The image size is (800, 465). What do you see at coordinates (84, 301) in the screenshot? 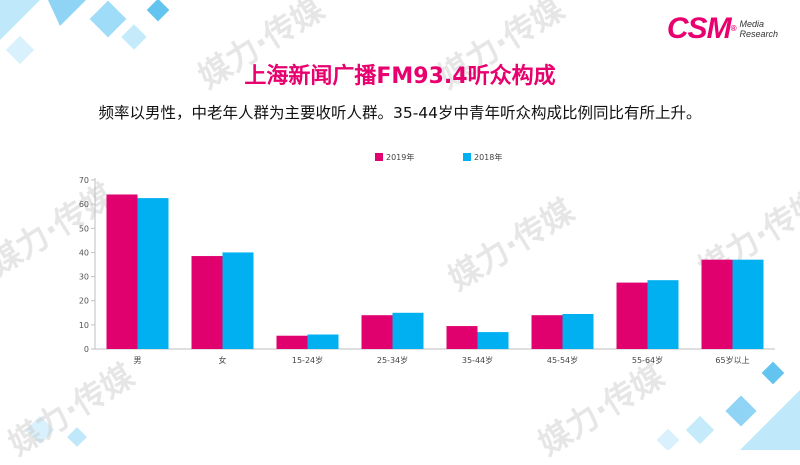
I see `y-tick-label: 20` at bounding box center [84, 301].